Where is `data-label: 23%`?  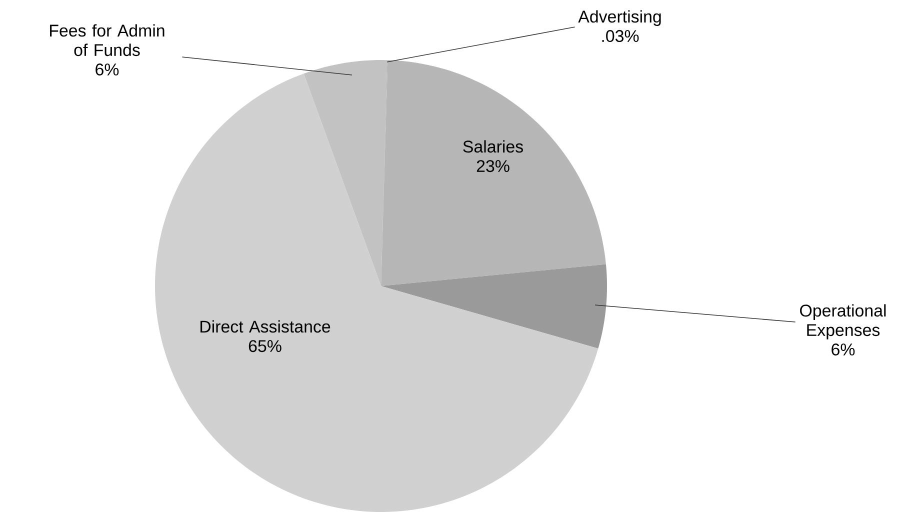 data-label: 23% is located at coordinates (493, 166).